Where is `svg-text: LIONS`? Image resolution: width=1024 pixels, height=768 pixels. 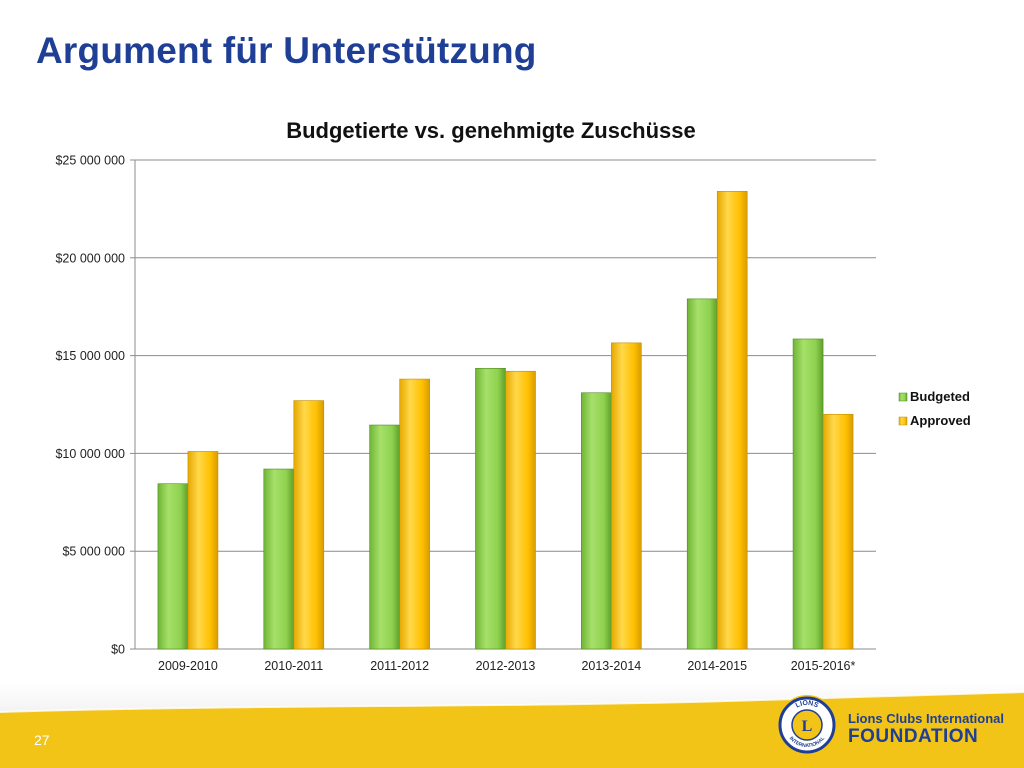
svg-text: LIONS is located at coordinates (807, 705).